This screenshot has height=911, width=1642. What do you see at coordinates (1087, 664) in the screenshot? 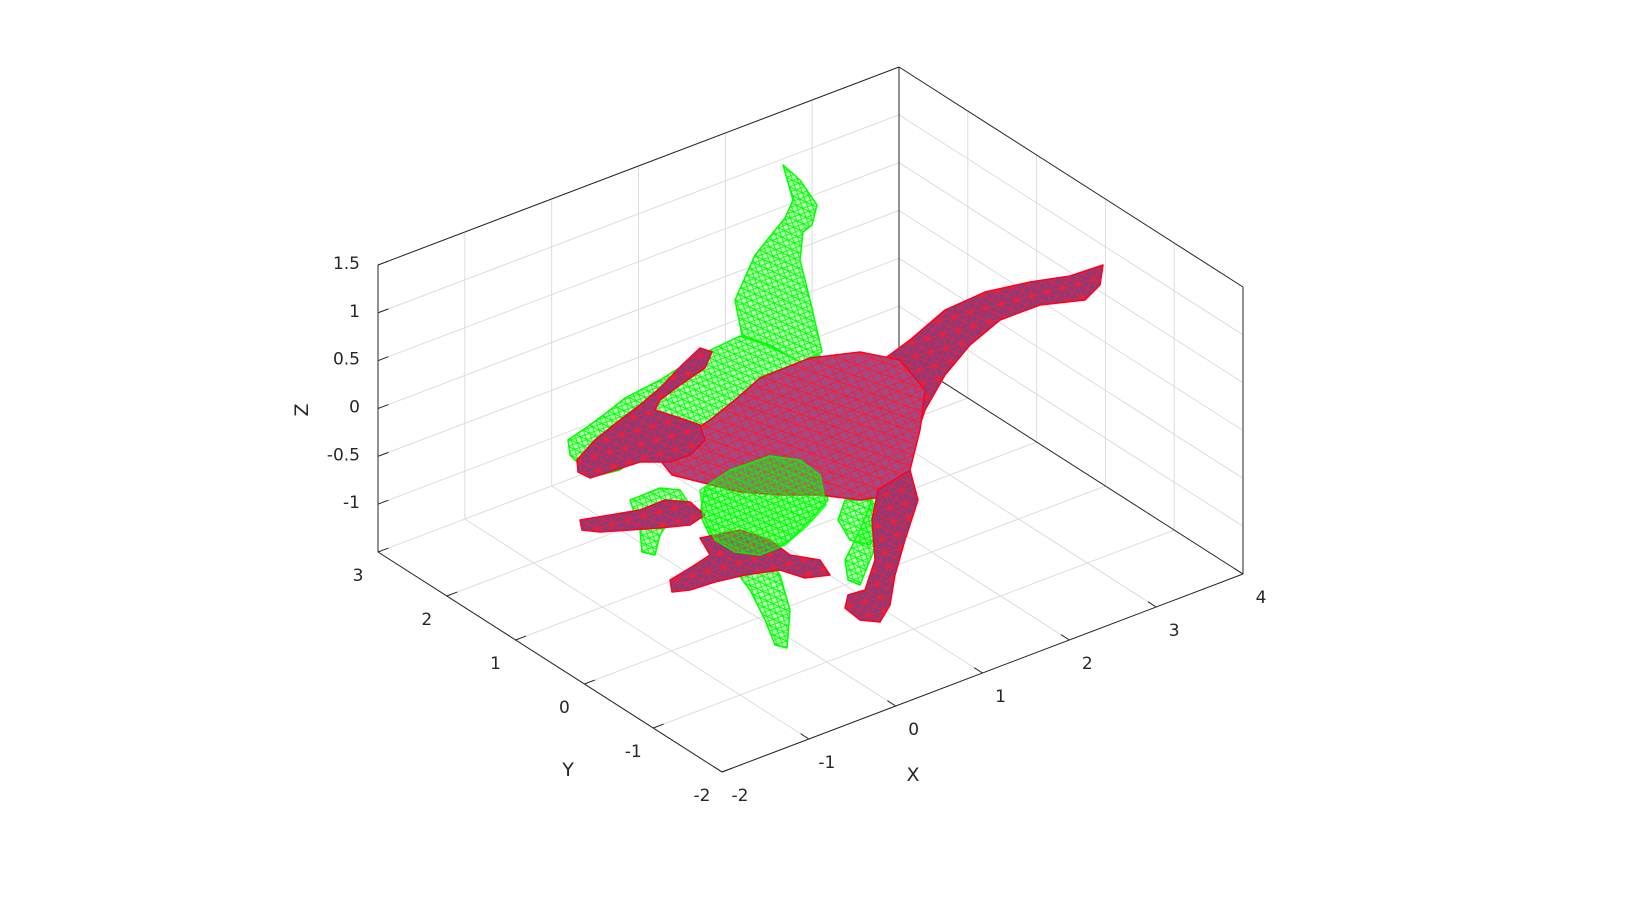
I see `x-tick-label: 2` at bounding box center [1087, 664].